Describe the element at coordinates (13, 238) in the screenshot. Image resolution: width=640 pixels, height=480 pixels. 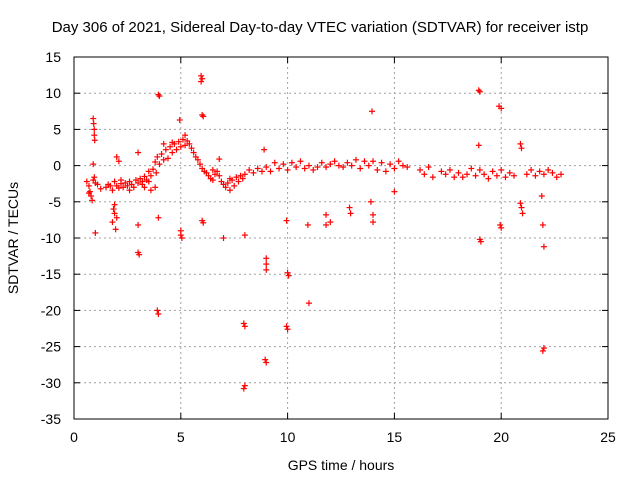
I see `y-axis-title: SDTVAR / TECUs` at that location.